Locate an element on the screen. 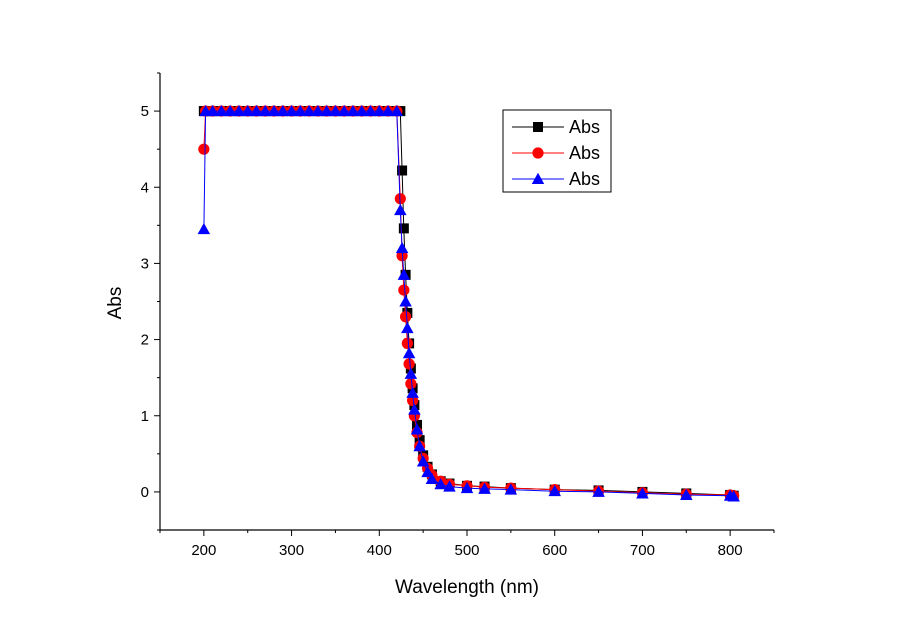 This screenshot has height=641, width=900. y-tick-label: 5 is located at coordinates (145, 111).